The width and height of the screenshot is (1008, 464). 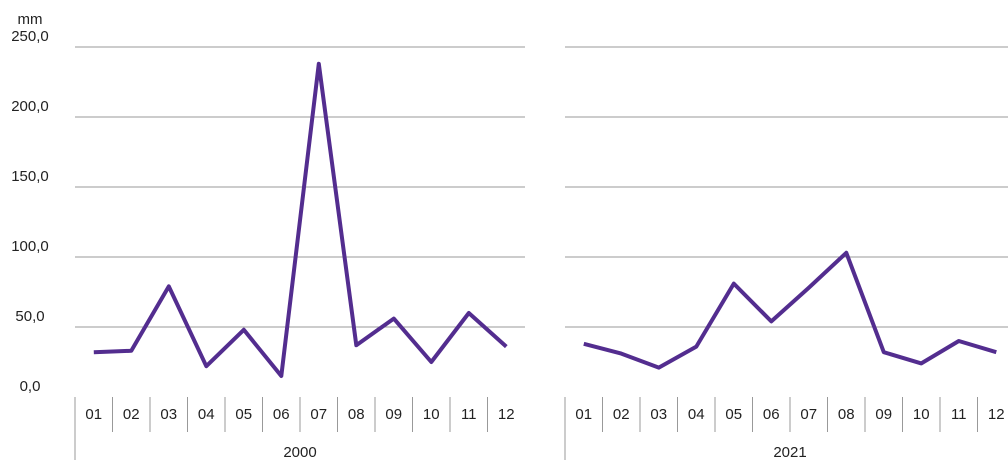 I want to click on group-label: 2021, so click(x=789, y=452).